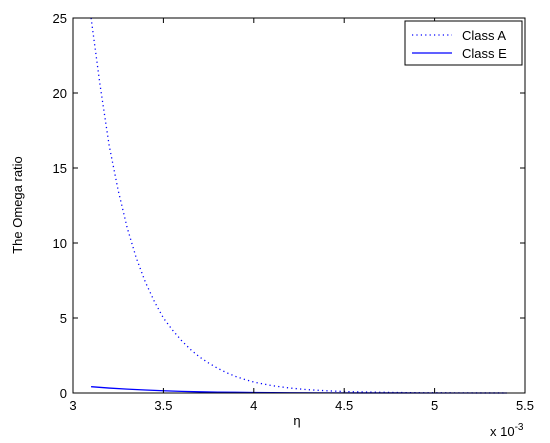 This screenshot has height=443, width=550. What do you see at coordinates (434, 405) in the screenshot?
I see `x-tick-label: 5` at bounding box center [434, 405].